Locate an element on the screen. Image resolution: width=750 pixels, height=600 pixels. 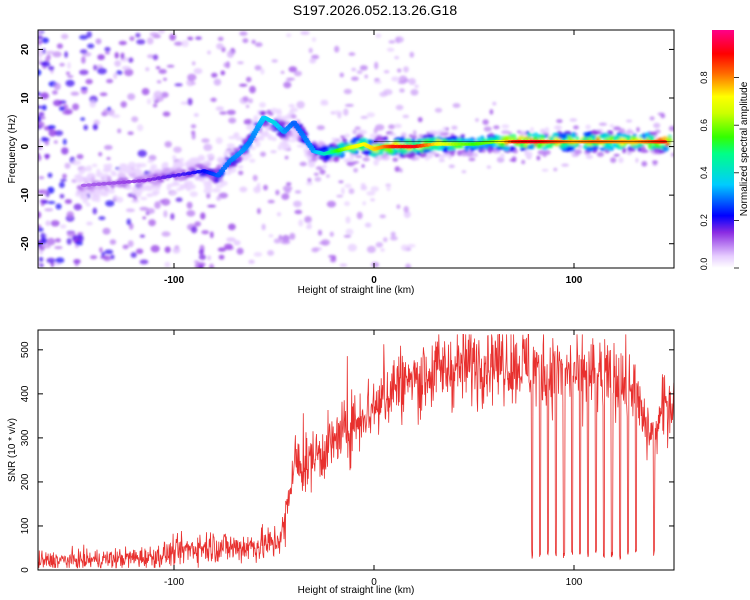
snr-y-label: SNR (10 * v/v) is located at coordinates (12, 450).